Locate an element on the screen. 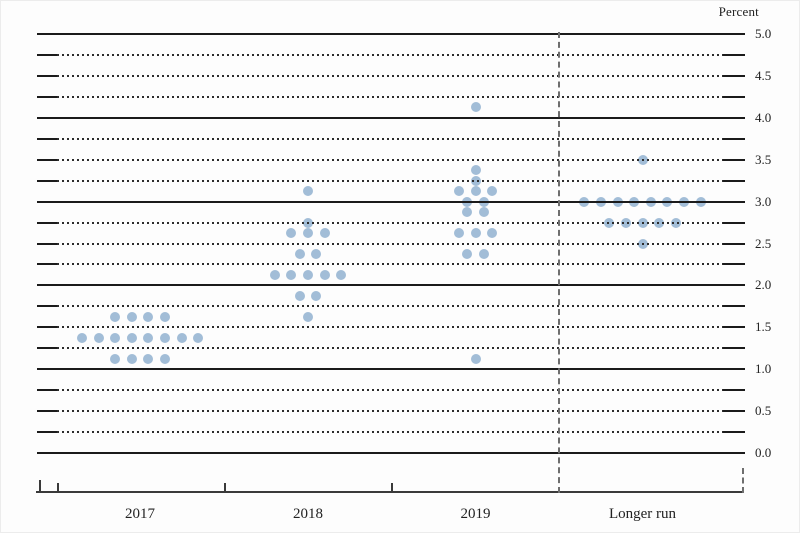 The height and width of the screenshot is (533, 800). x-category-label-2017: 2017 is located at coordinates (140, 514).